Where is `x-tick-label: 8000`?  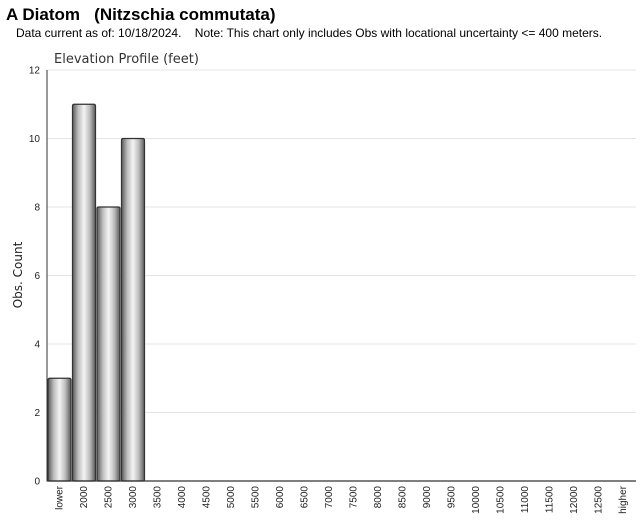 x-tick-label: 8000 is located at coordinates (378, 497).